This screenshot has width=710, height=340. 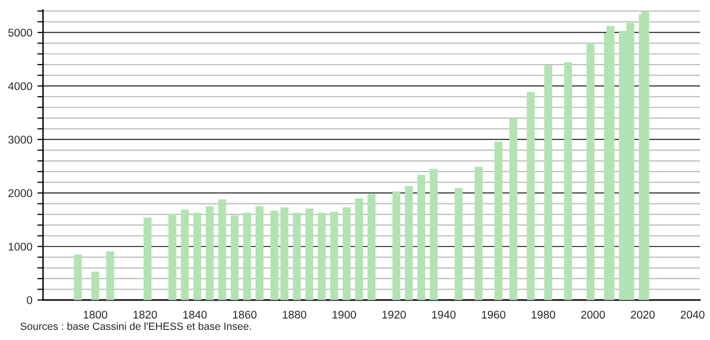 What do you see at coordinates (135, 326) in the screenshot?
I see `source-note: Sources : base Cassini de l'EHESS et base Insee.` at bounding box center [135, 326].